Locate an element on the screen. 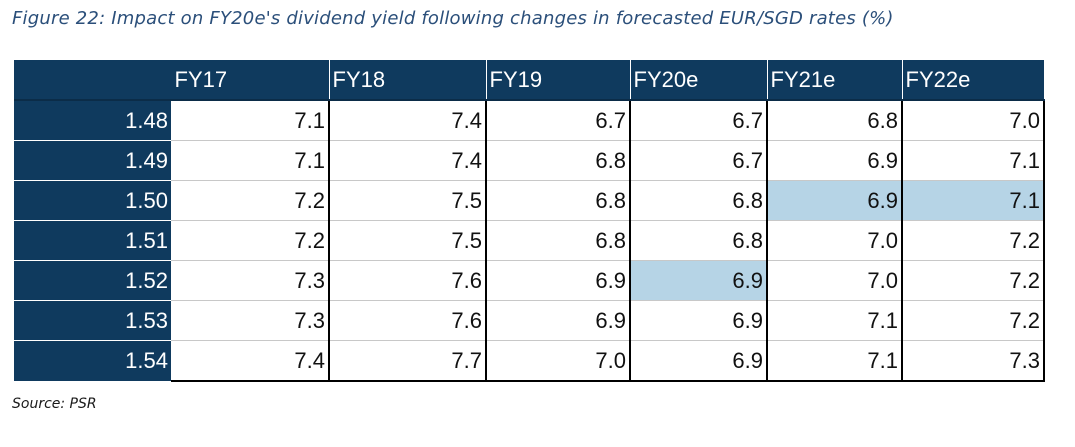 The width and height of the screenshot is (1075, 447). column-header-fy21e: FY21e is located at coordinates (835, 80).